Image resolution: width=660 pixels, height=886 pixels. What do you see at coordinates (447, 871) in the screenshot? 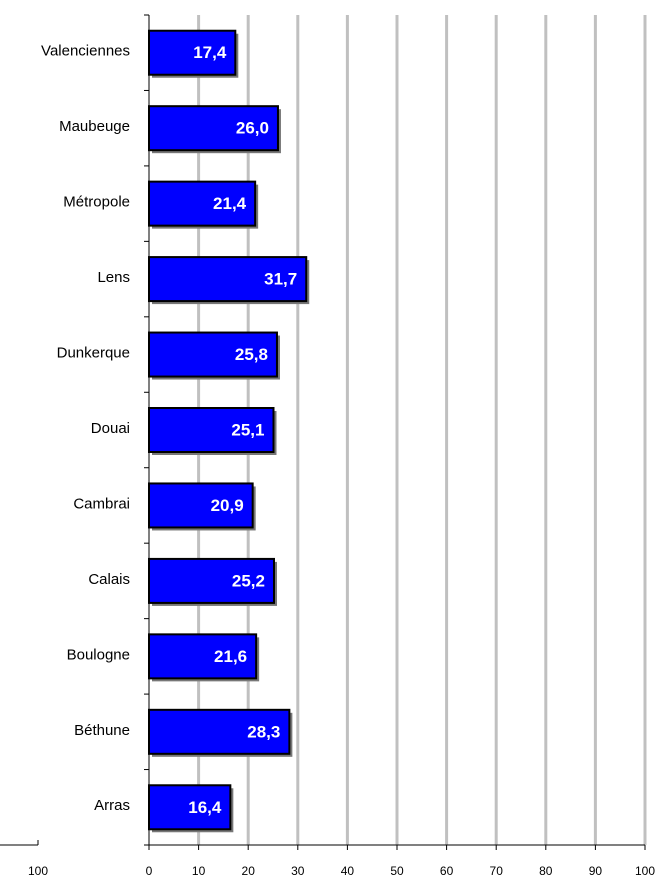
I see `x-tick-label: 60` at bounding box center [447, 871].